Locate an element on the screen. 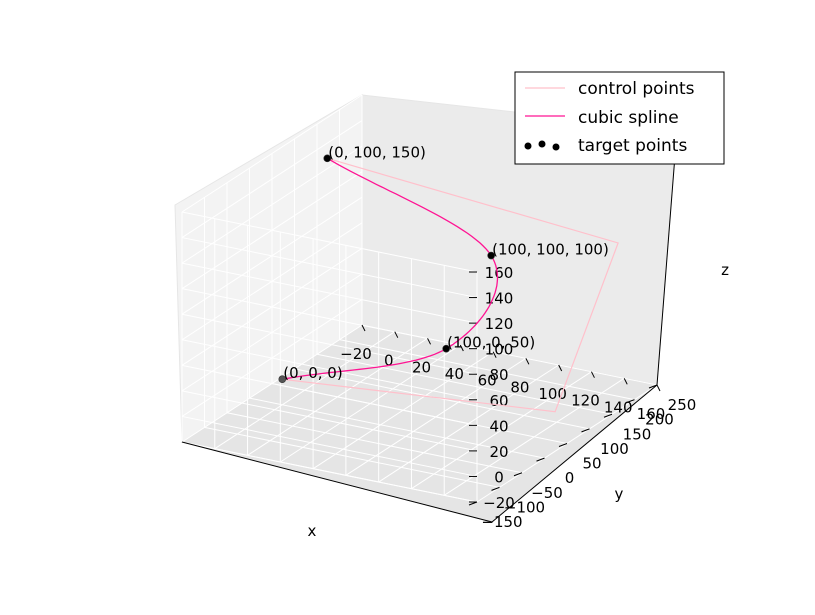 The height and width of the screenshot is (615, 815). legend-target-label: target points is located at coordinates (632, 146).